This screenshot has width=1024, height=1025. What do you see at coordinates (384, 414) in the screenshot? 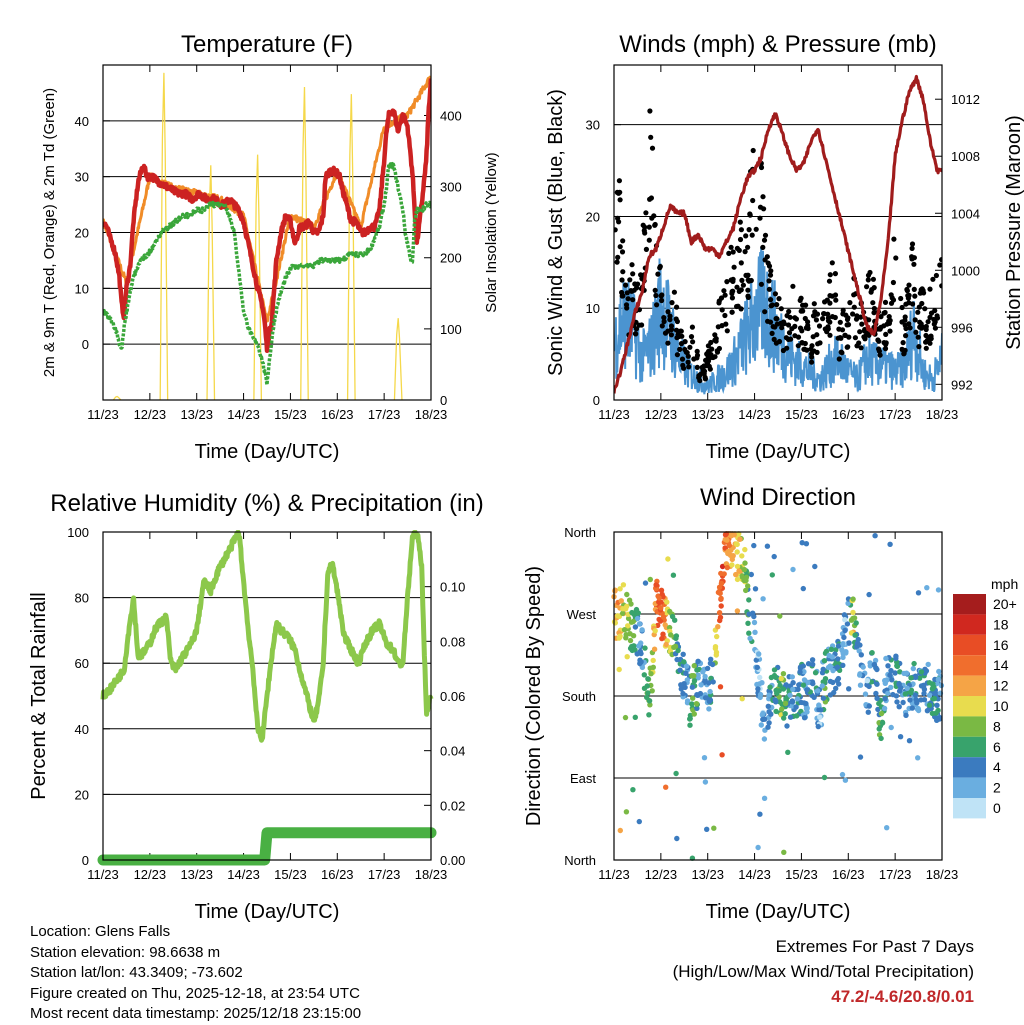
I see `x-tick-label: 17/23` at bounding box center [384, 414].